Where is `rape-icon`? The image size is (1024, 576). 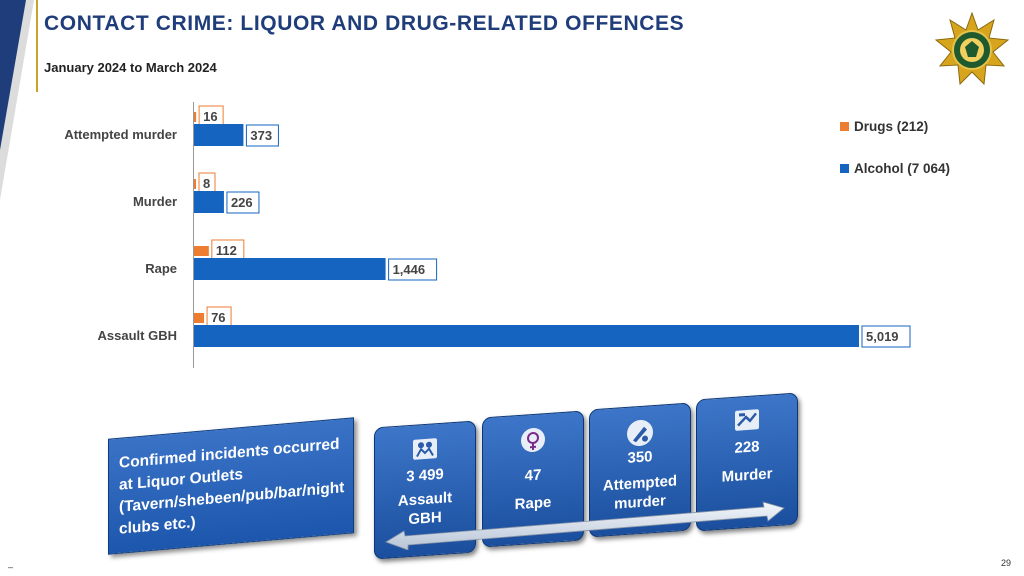 rape-icon is located at coordinates (533, 440).